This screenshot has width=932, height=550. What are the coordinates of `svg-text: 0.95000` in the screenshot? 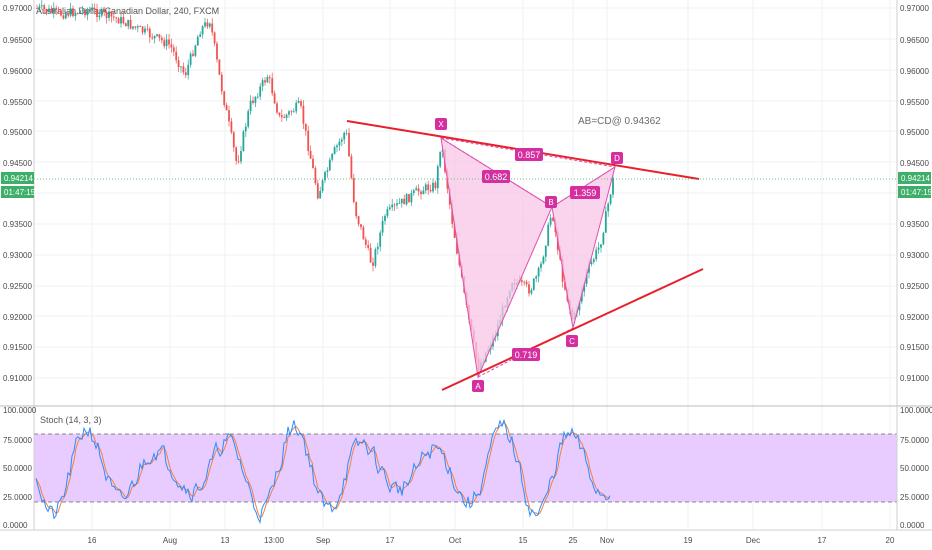 It's located at (17, 132).